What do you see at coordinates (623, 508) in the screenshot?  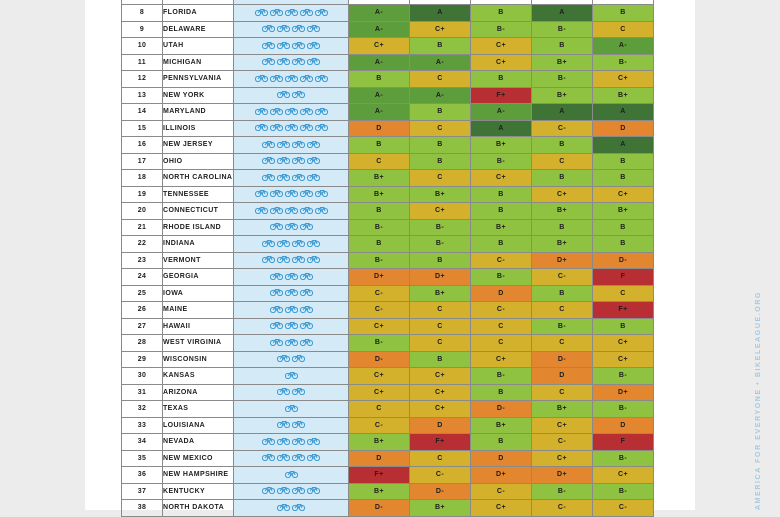 I see `grade-cell-5: C-` at bounding box center [623, 508].